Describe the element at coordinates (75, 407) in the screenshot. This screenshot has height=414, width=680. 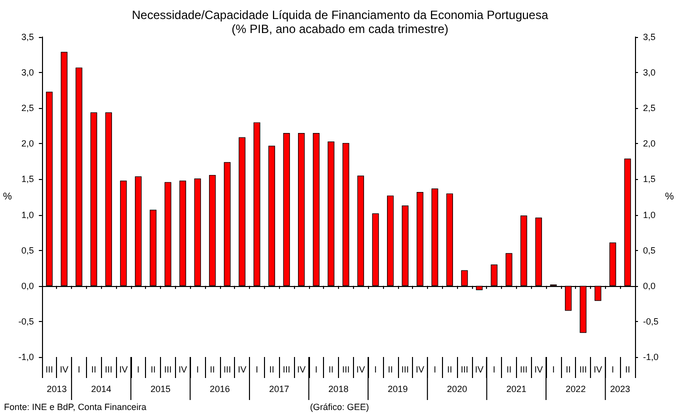
I see `source-note: Fonte: INE e BdP, Conta Financeira` at that location.